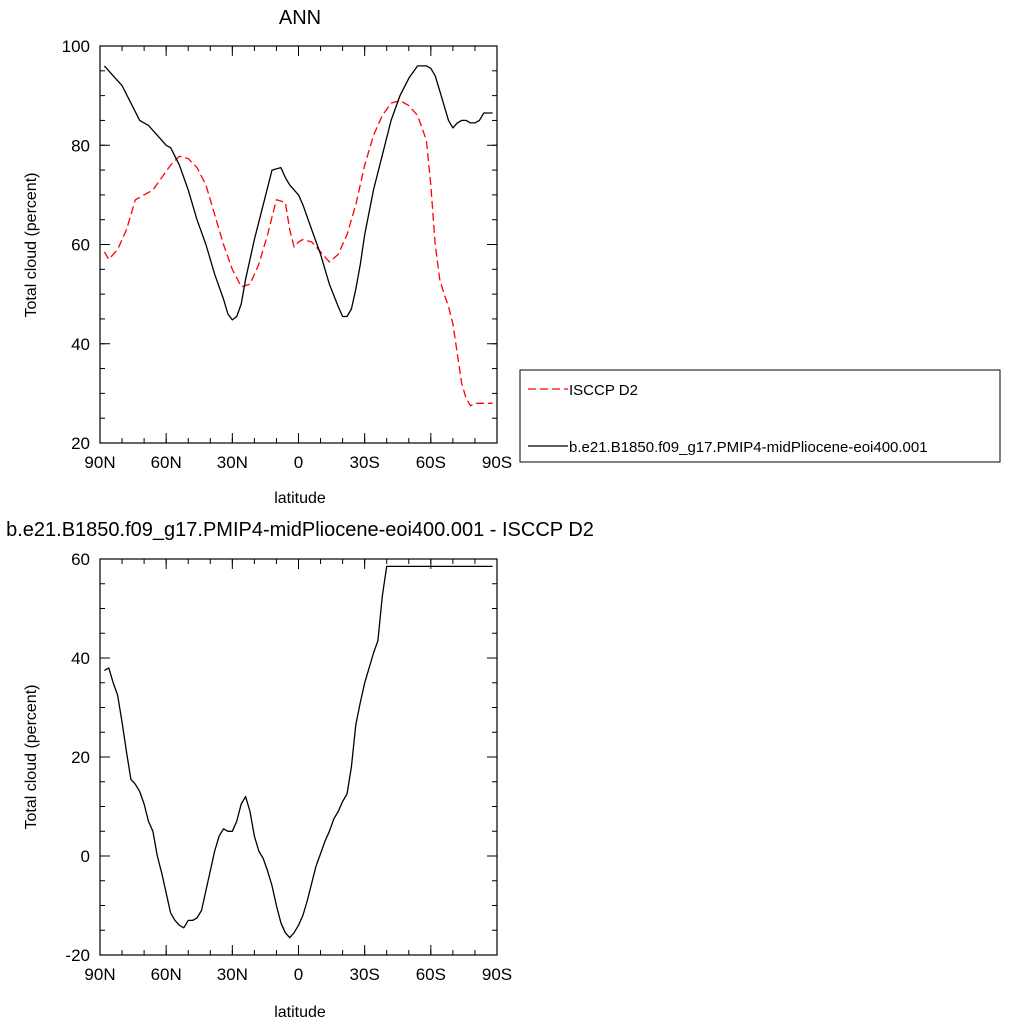  What do you see at coordinates (31, 757) in the screenshot?
I see `y-axis-title-bottom: Total cloud (percent)` at bounding box center [31, 757].